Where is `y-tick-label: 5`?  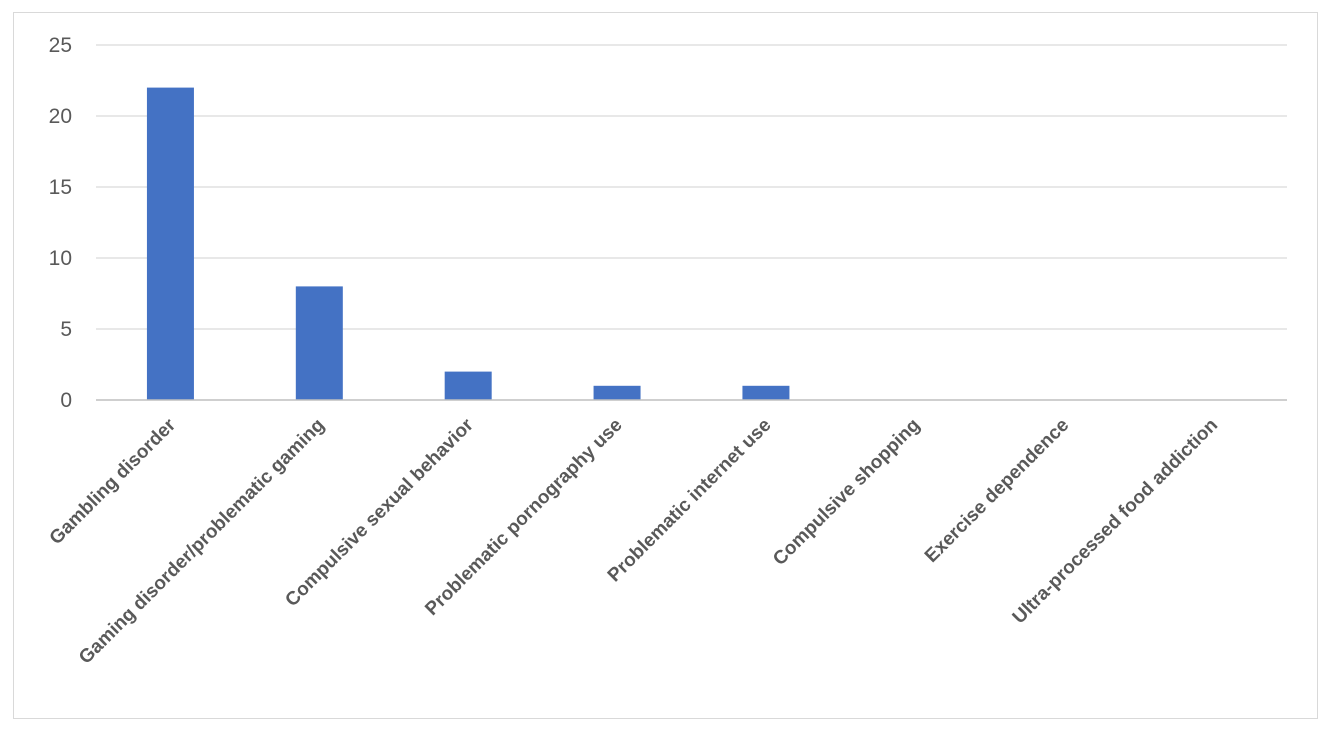
y-tick-label: 5 is located at coordinates (66, 329).